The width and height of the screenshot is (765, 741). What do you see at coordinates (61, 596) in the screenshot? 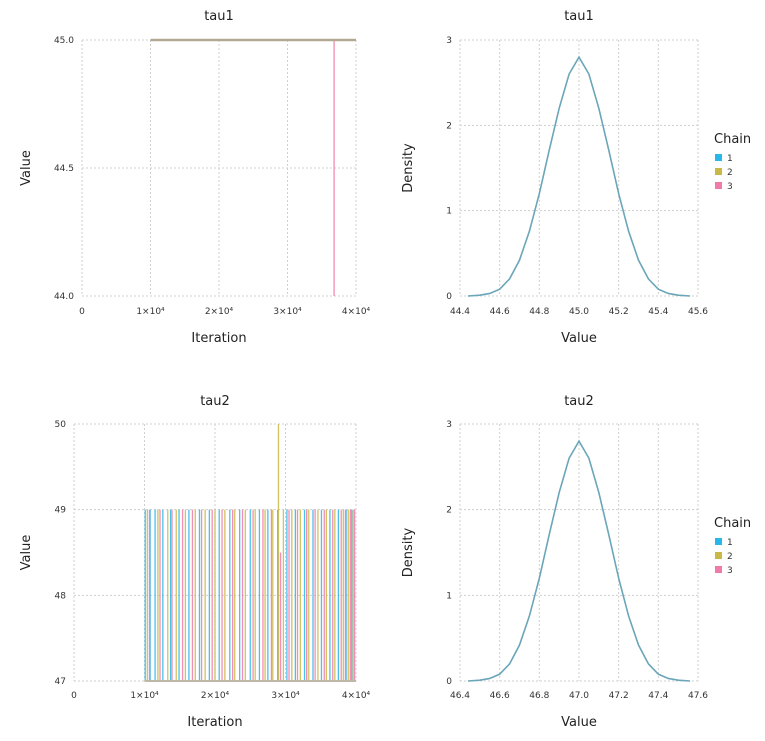
I see `y-tick-label: 48` at bounding box center [61, 596].